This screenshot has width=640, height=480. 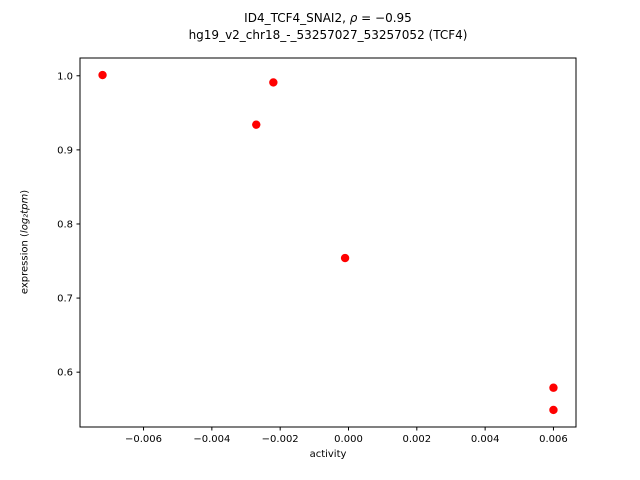 What do you see at coordinates (384, 18) in the screenshot?
I see `title-rho-value: = −0.95` at bounding box center [384, 18].